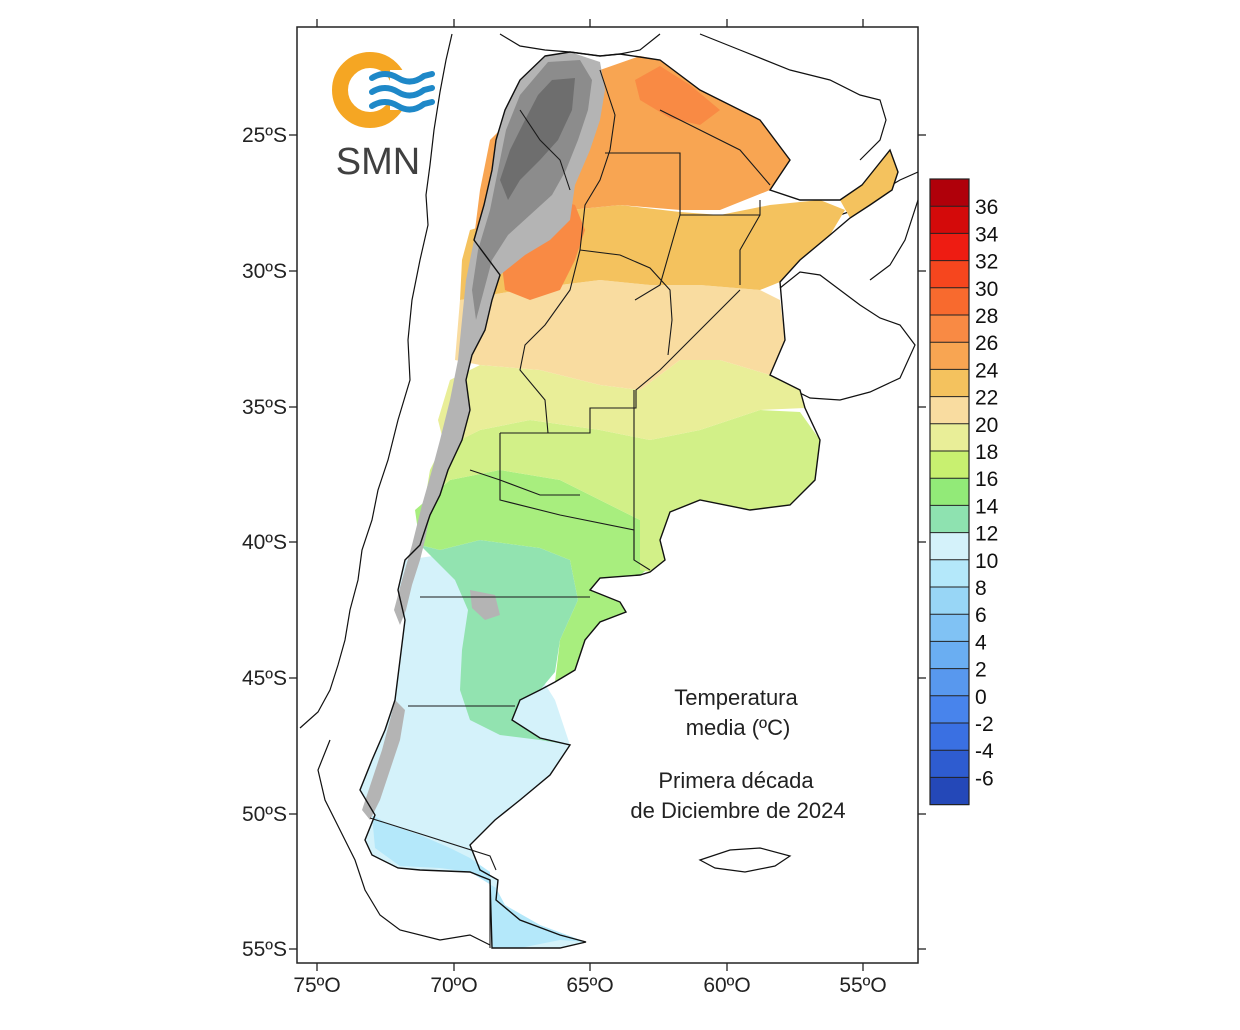 This screenshot has width=1240, height=1030. What do you see at coordinates (736, 780) in the screenshot?
I see `map-period-line1: Primera década` at bounding box center [736, 780].